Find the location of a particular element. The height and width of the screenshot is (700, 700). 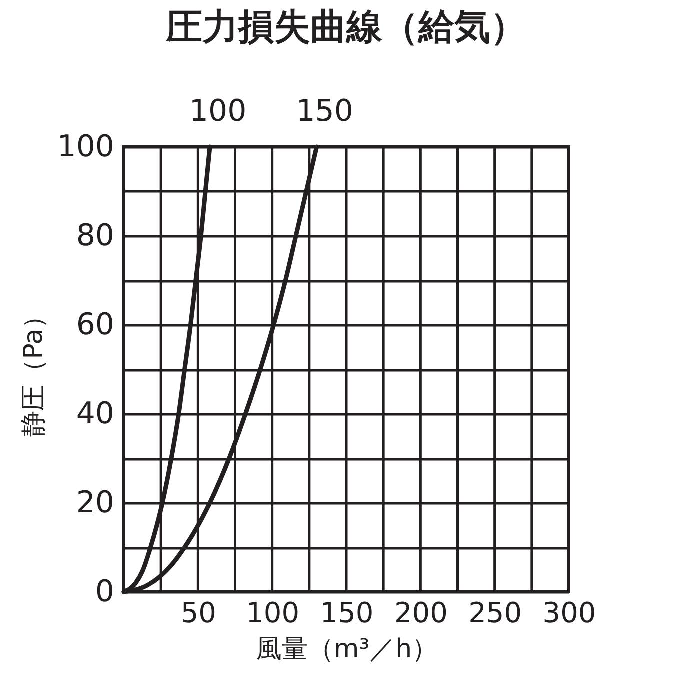

y-tick-label: 20 is located at coordinates (95, 503).